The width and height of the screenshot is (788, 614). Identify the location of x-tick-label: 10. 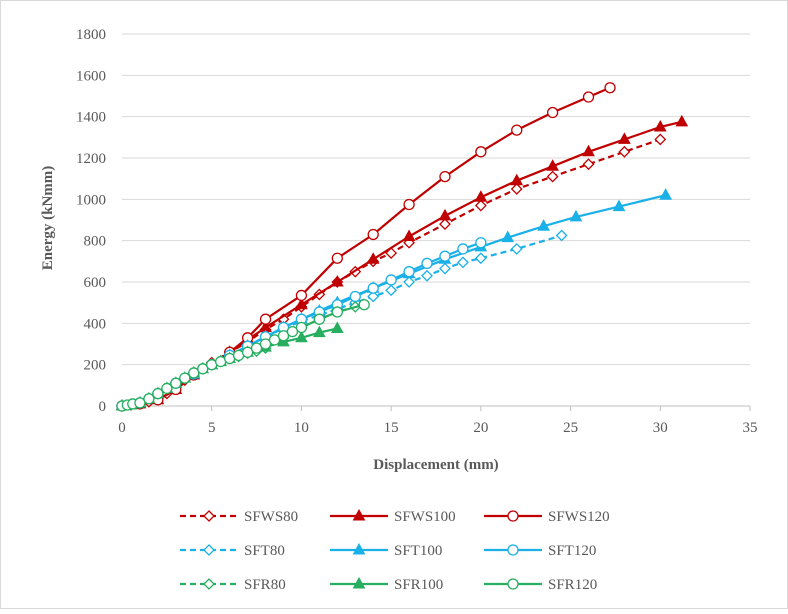
(301, 428).